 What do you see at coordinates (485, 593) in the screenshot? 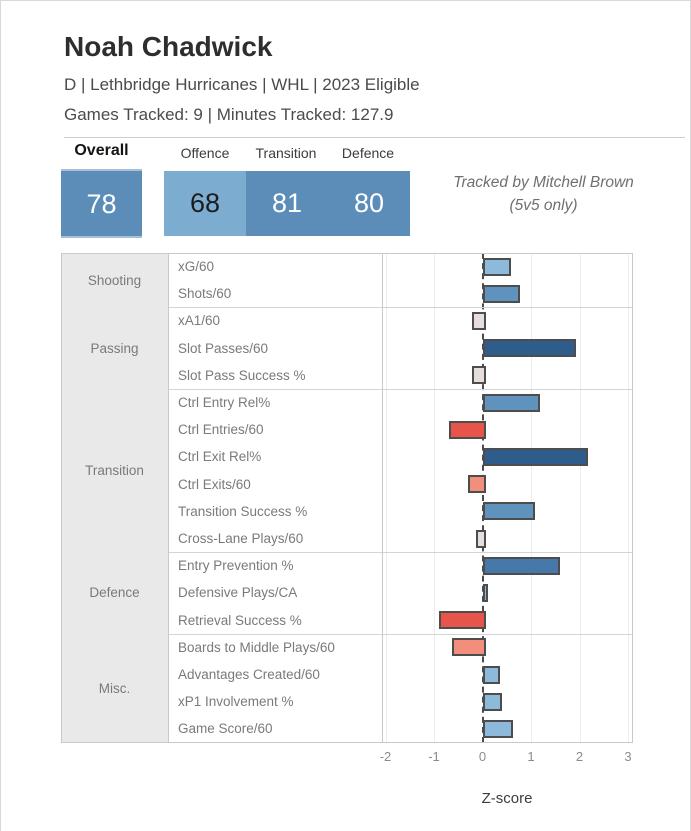
I see `bar-defensive-plays-ca` at bounding box center [485, 593].